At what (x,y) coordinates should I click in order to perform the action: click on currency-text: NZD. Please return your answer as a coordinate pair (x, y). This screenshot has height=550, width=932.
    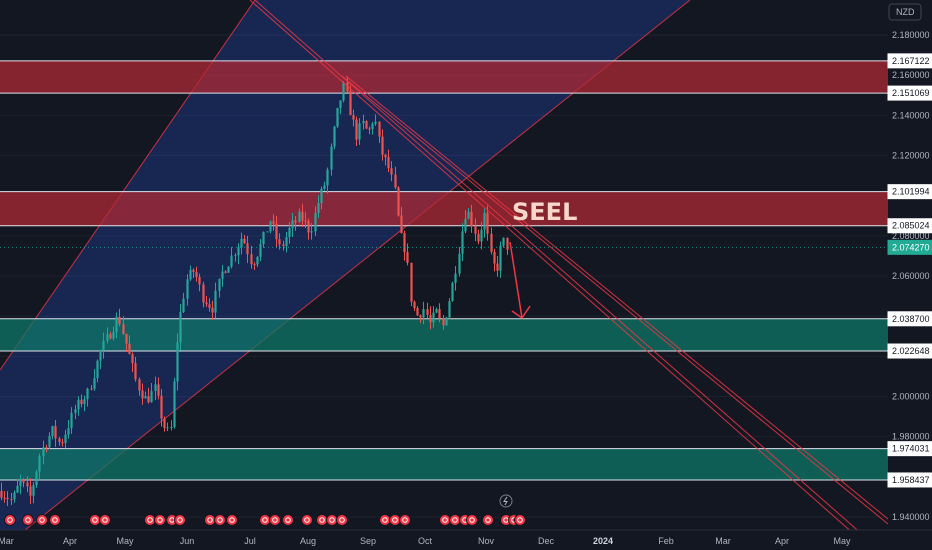
    Looking at the image, I should click on (905, 12).